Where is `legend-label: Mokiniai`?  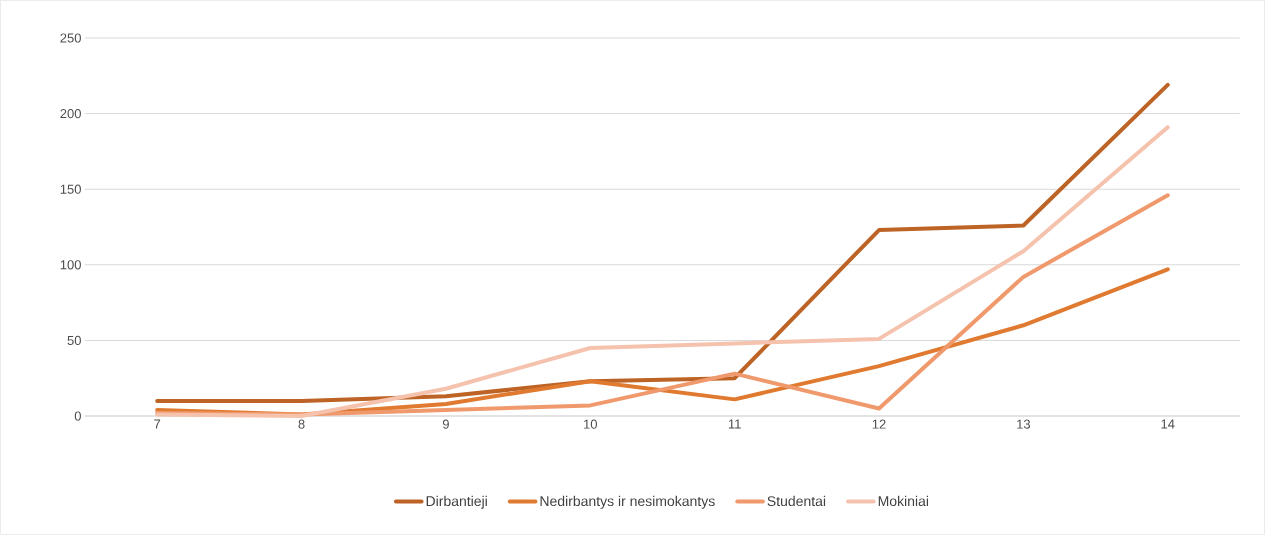 legend-label: Mokiniai is located at coordinates (903, 501).